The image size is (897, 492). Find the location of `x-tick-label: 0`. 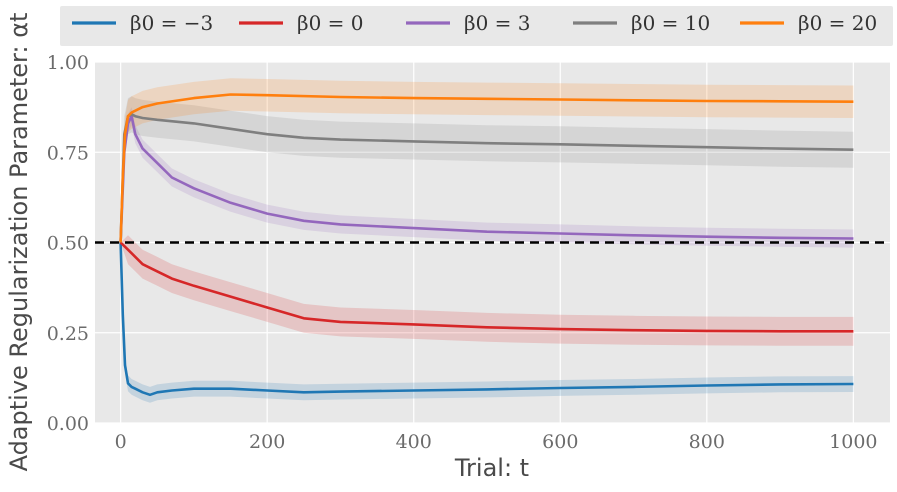

x-tick-label: 0 is located at coordinates (121, 442).